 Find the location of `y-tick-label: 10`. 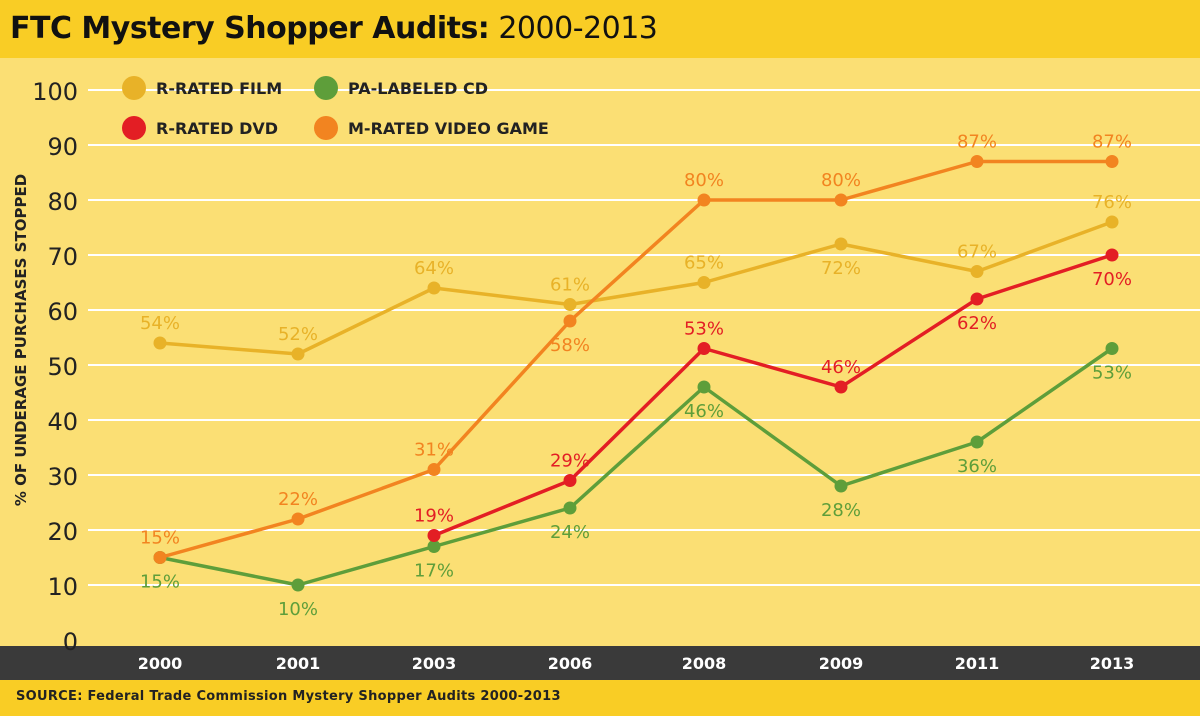

y-tick-label: 10 is located at coordinates (62, 587).